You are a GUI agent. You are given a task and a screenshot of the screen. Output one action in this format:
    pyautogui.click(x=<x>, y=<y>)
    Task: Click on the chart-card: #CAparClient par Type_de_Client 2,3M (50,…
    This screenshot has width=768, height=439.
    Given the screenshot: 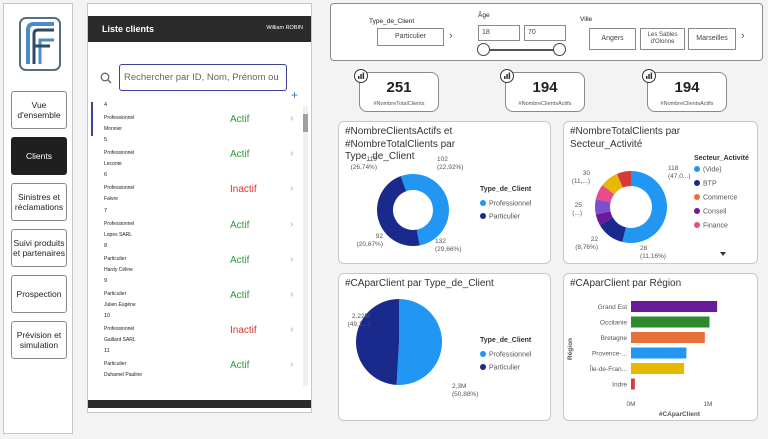 What is the action you would take?
    pyautogui.click(x=444, y=347)
    